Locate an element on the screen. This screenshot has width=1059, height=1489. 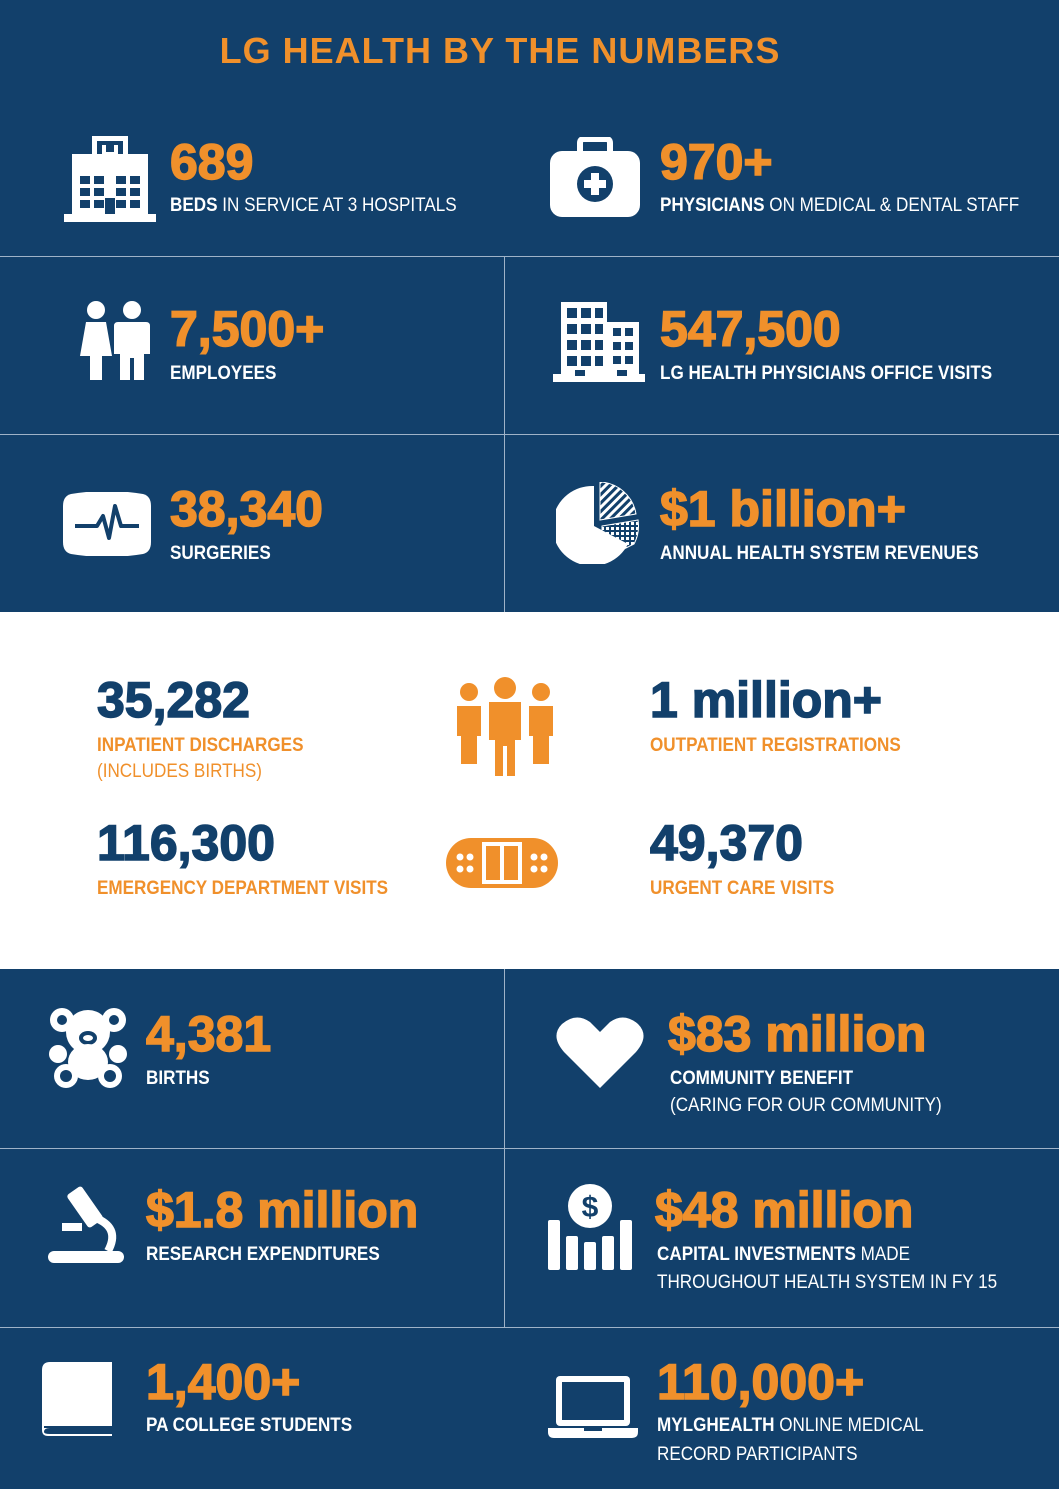
page-title: LG HEALTH BY THE NUMBERS is located at coordinates (500, 50).